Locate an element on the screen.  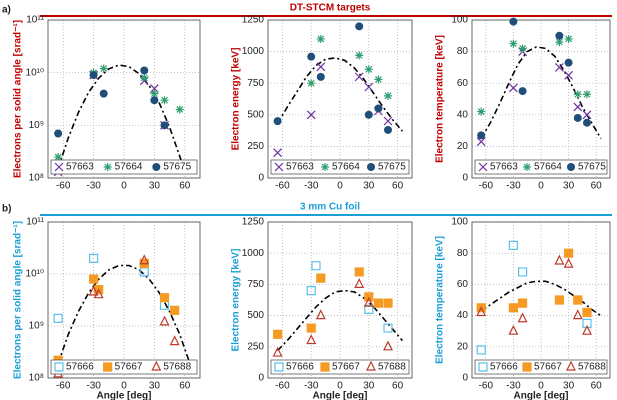
y-tick-label: 10⁸ is located at coordinates (36, 178).